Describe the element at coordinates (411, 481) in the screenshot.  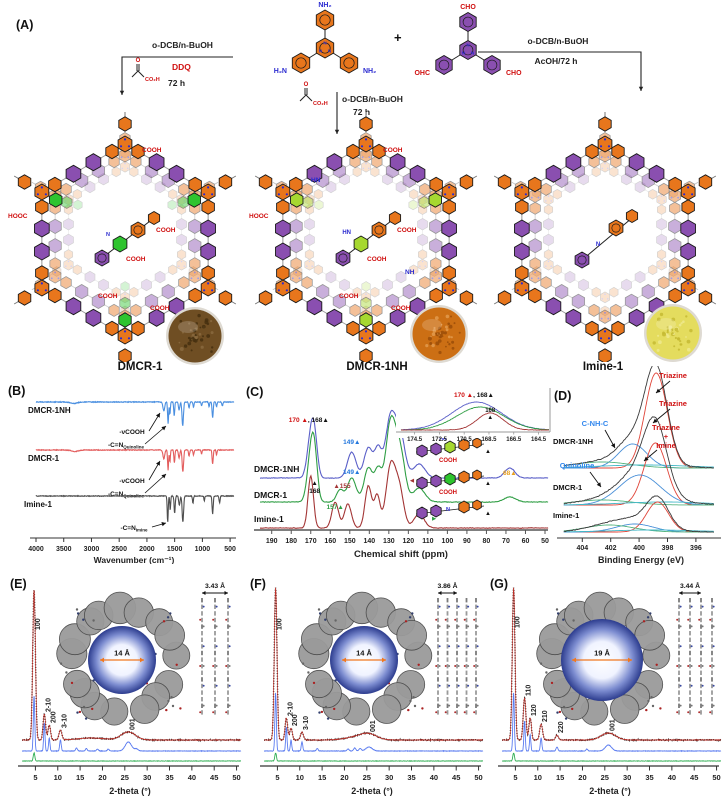
I see `figure-glyph: ◀` at that location.